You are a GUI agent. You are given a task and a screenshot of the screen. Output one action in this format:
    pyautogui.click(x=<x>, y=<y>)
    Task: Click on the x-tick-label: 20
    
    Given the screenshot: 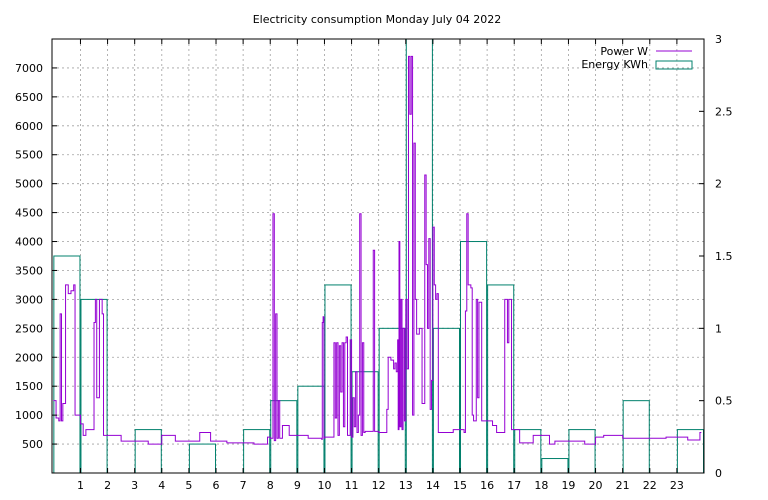 What is the action you would take?
    pyautogui.click(x=596, y=485)
    